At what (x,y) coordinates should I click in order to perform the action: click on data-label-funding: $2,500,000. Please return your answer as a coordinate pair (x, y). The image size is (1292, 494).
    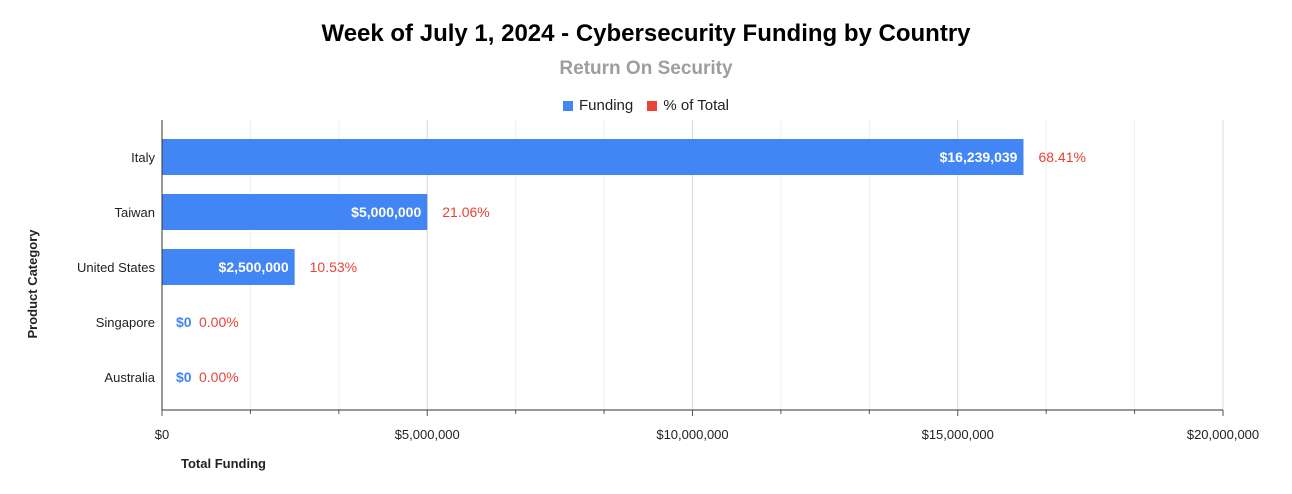
    Looking at the image, I should click on (254, 267).